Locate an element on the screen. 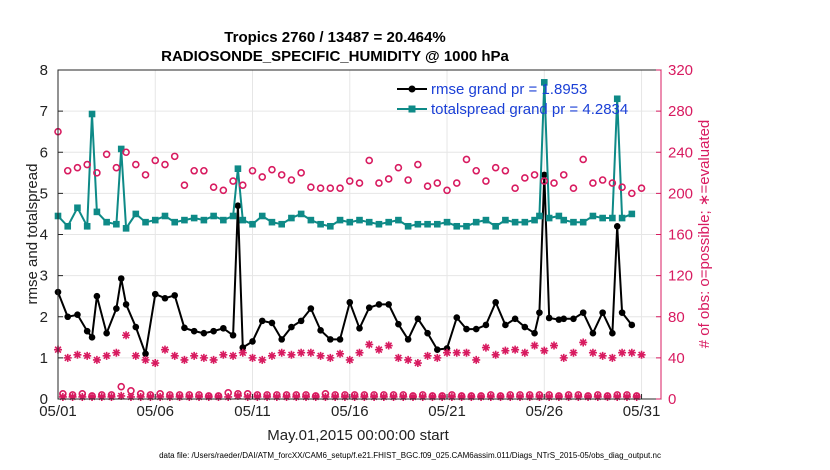 This screenshot has height=470, width=830. y-tick-label: 5 is located at coordinates (44, 193).